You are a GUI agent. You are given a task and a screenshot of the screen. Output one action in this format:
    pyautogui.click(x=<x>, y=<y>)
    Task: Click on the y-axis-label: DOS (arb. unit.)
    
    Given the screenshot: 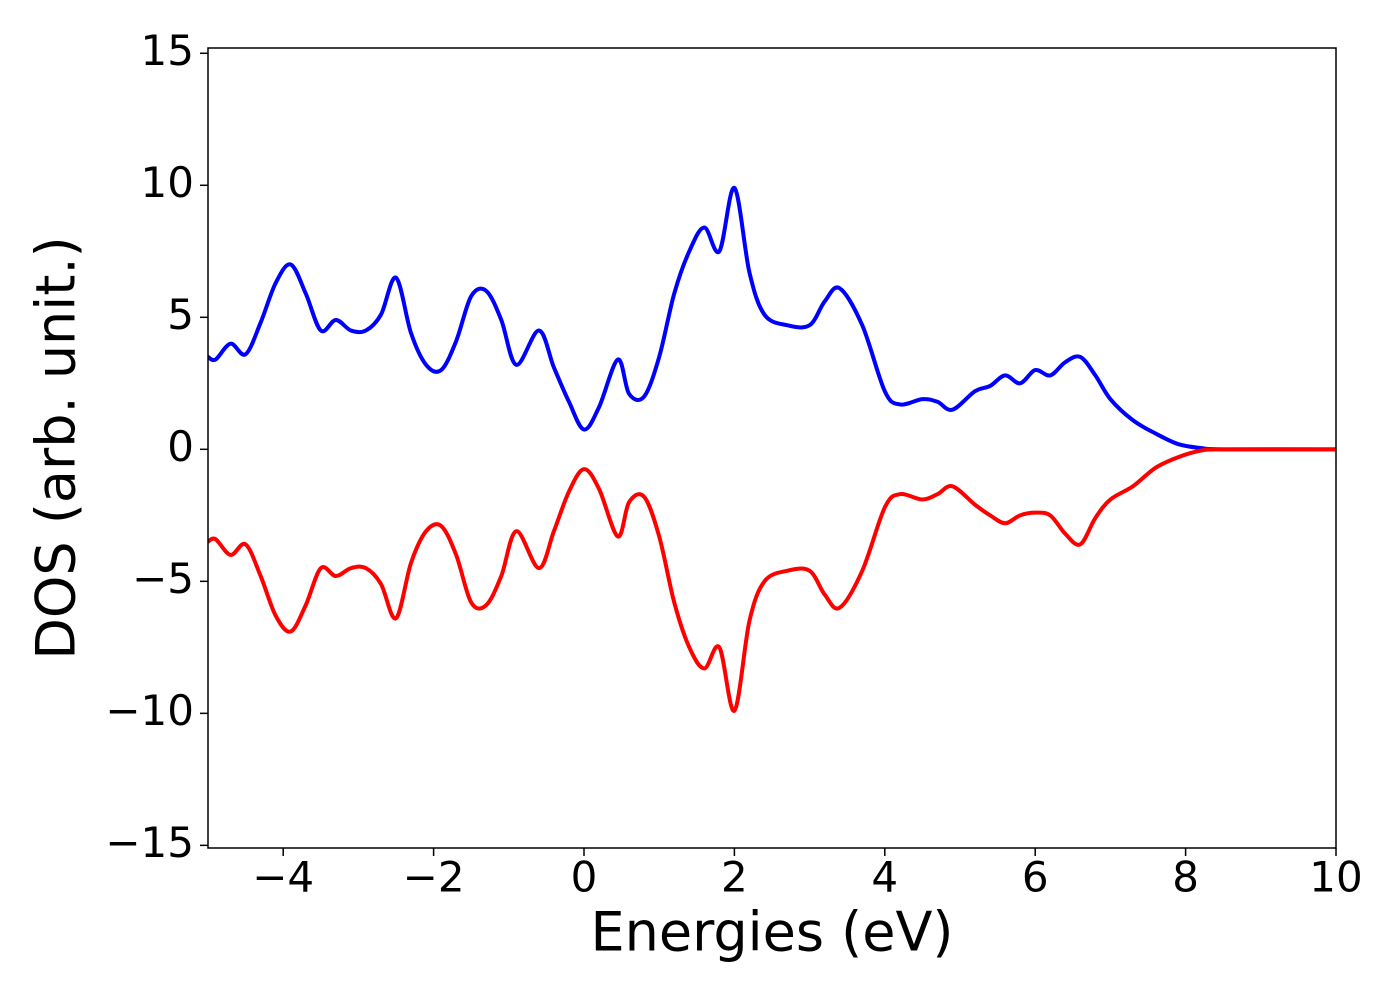 What is the action you would take?
    pyautogui.click(x=56, y=447)
    